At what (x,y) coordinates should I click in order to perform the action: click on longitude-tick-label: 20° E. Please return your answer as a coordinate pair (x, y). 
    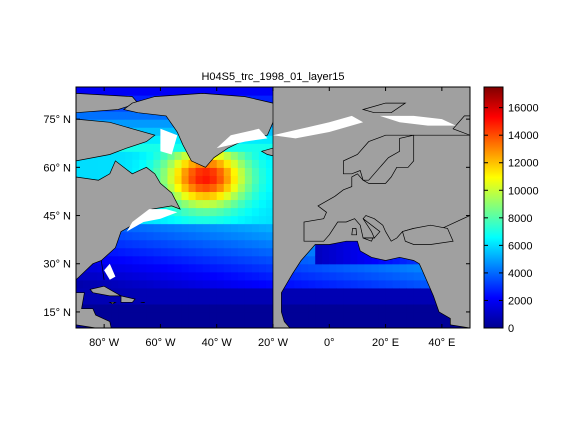
    Looking at the image, I should click on (385, 343).